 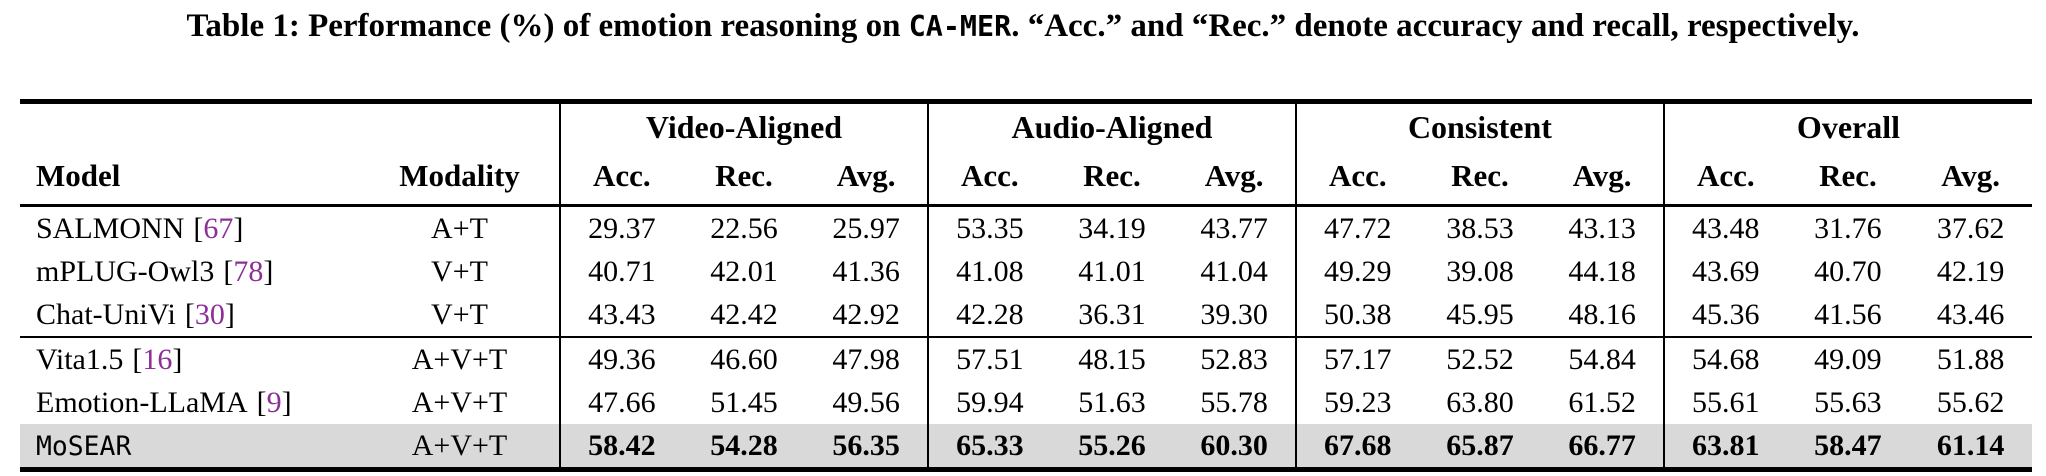 I want to click on cell-overall-acc: 45.36, so click(x=1724, y=315).